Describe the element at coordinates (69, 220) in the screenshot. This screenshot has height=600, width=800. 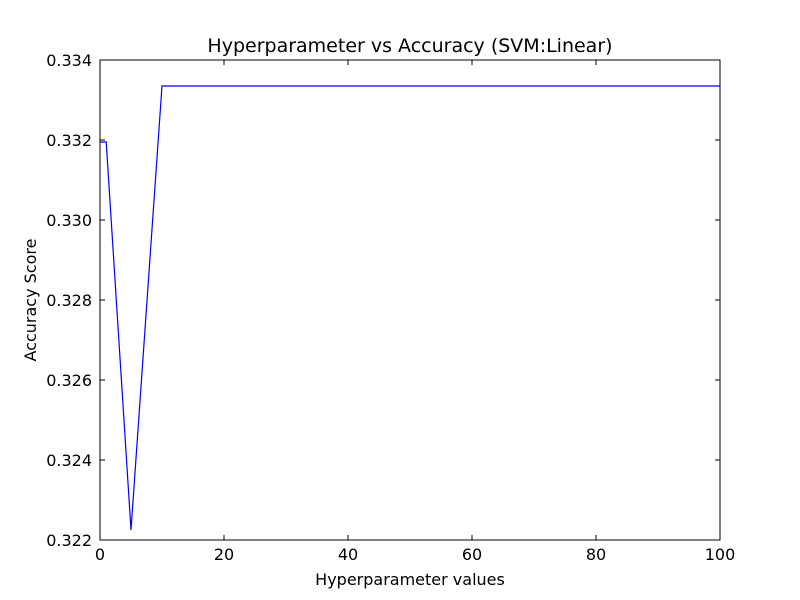
I see `y-tick-label: 0.330` at that location.